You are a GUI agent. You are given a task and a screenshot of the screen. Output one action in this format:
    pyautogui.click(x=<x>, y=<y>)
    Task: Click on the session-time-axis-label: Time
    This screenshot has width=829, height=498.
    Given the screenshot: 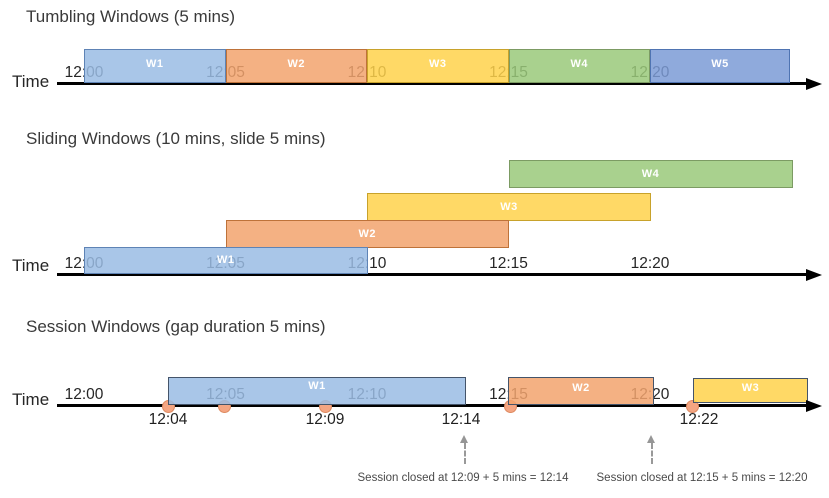 What is the action you would take?
    pyautogui.click(x=31, y=399)
    